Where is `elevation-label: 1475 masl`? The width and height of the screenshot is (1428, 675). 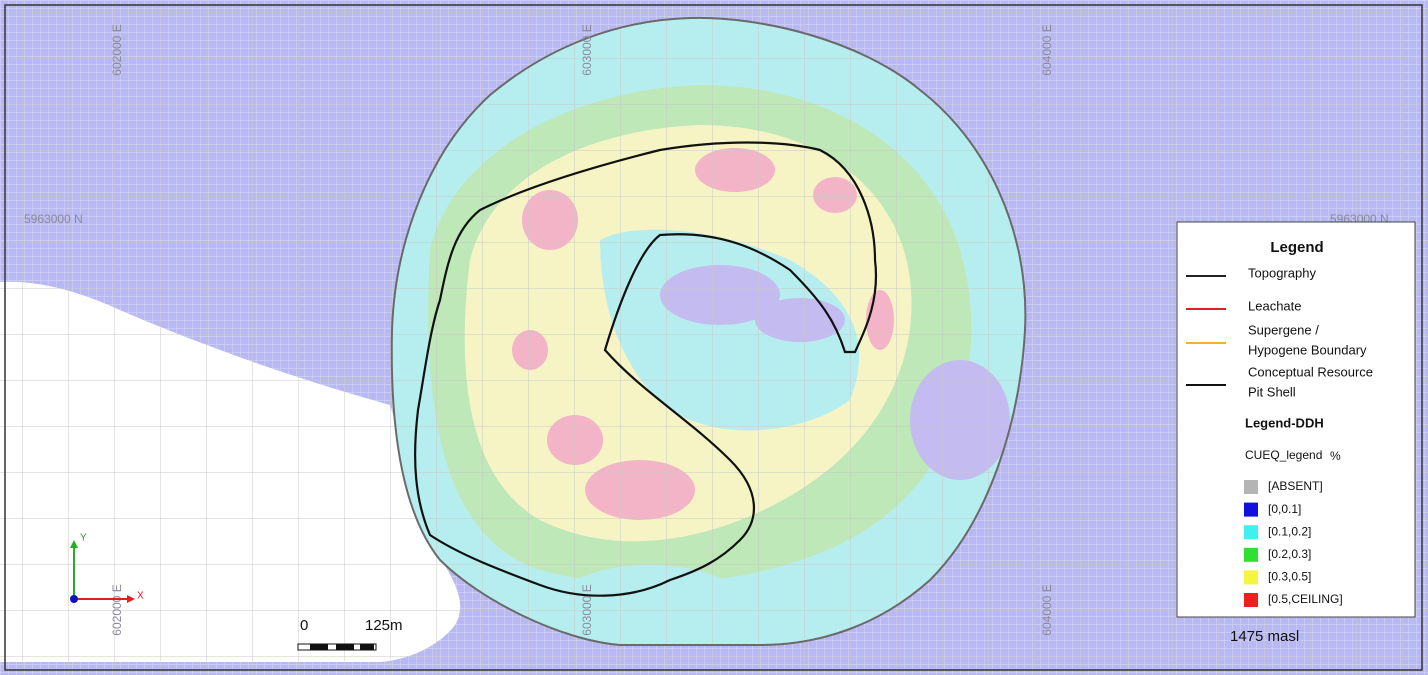 elevation-label: 1475 masl is located at coordinates (1264, 636).